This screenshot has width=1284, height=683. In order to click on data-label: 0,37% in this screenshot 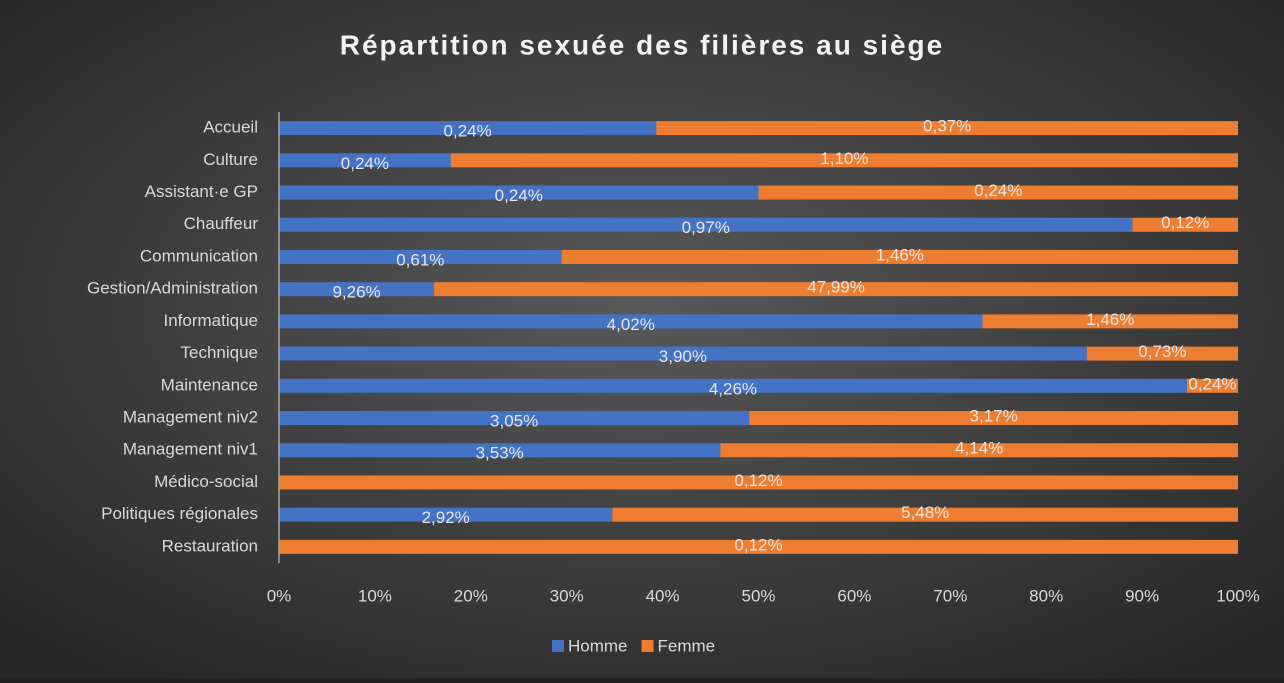, I will do `click(947, 126)`.